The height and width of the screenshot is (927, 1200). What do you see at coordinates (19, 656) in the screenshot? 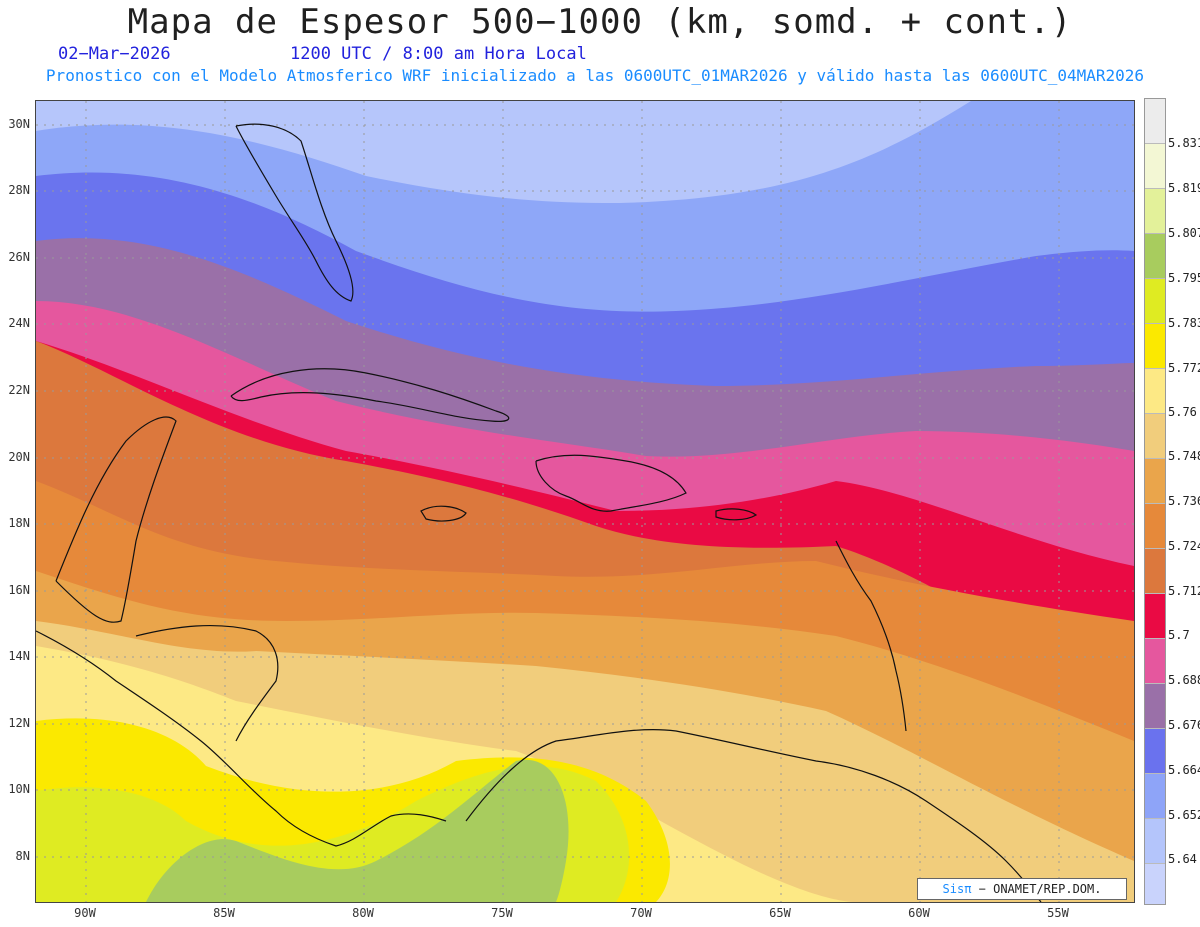
I see `lat-label: 14N` at bounding box center [19, 656].